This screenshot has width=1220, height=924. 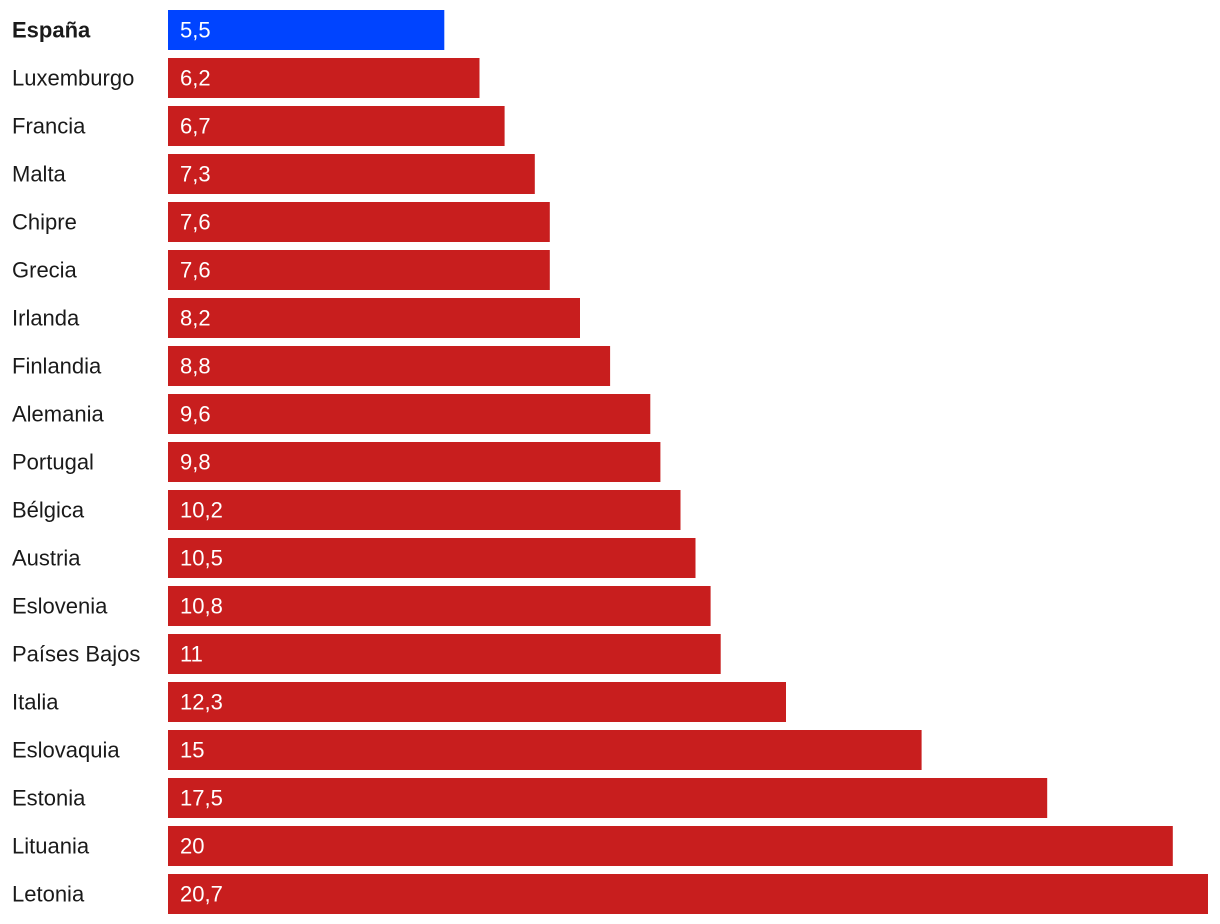 I want to click on value-label: 17,5, so click(x=201, y=798).